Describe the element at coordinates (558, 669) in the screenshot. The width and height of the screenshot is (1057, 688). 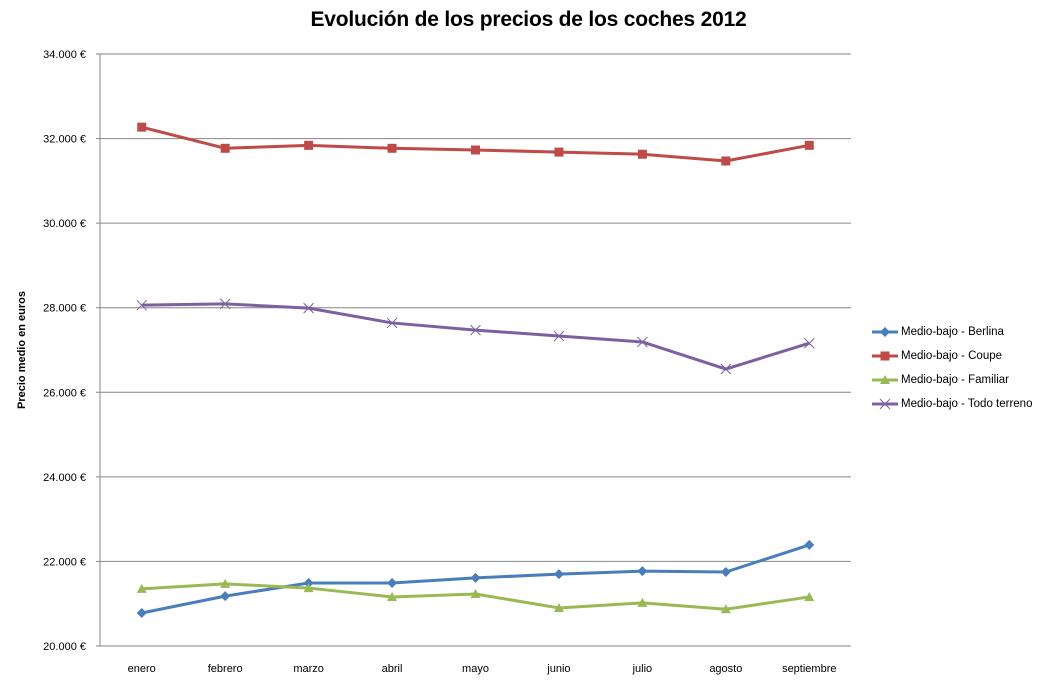
I see `x-tick-label: junio` at that location.